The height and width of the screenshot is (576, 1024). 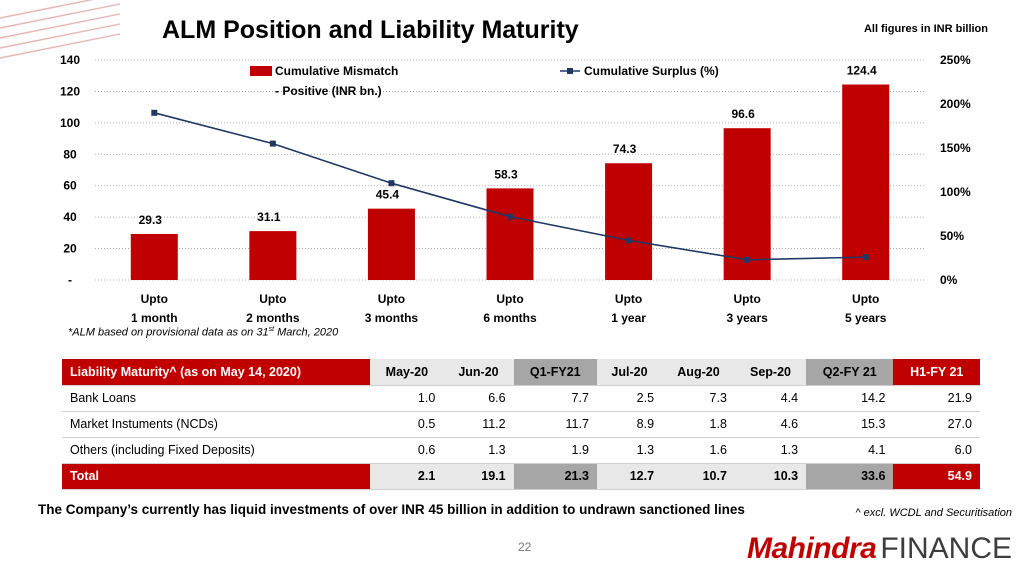 I want to click on table-cell: 12.7, so click(x=629, y=476).